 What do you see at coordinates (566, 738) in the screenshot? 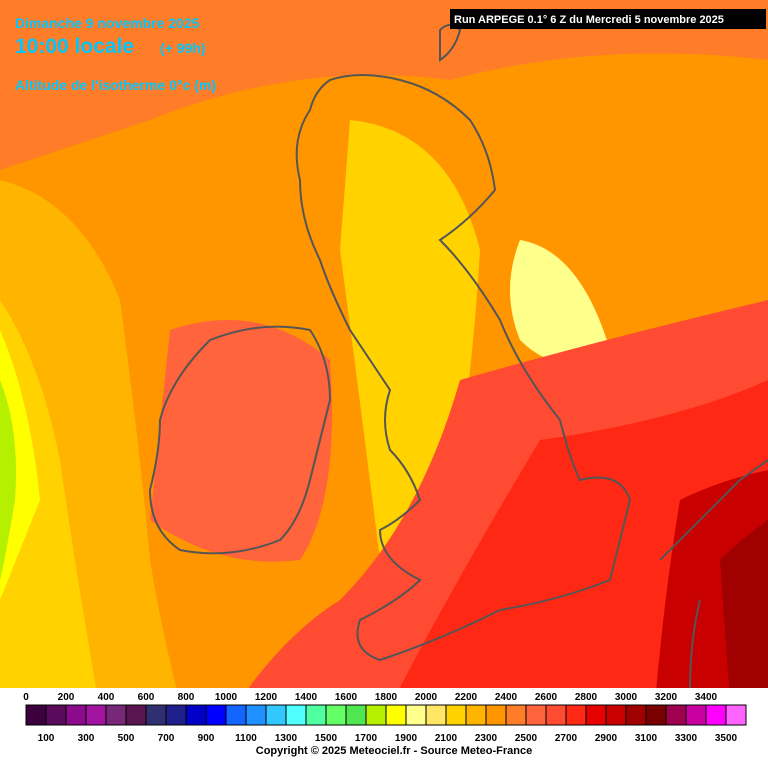
I see `legend-label: 2700` at bounding box center [566, 738].